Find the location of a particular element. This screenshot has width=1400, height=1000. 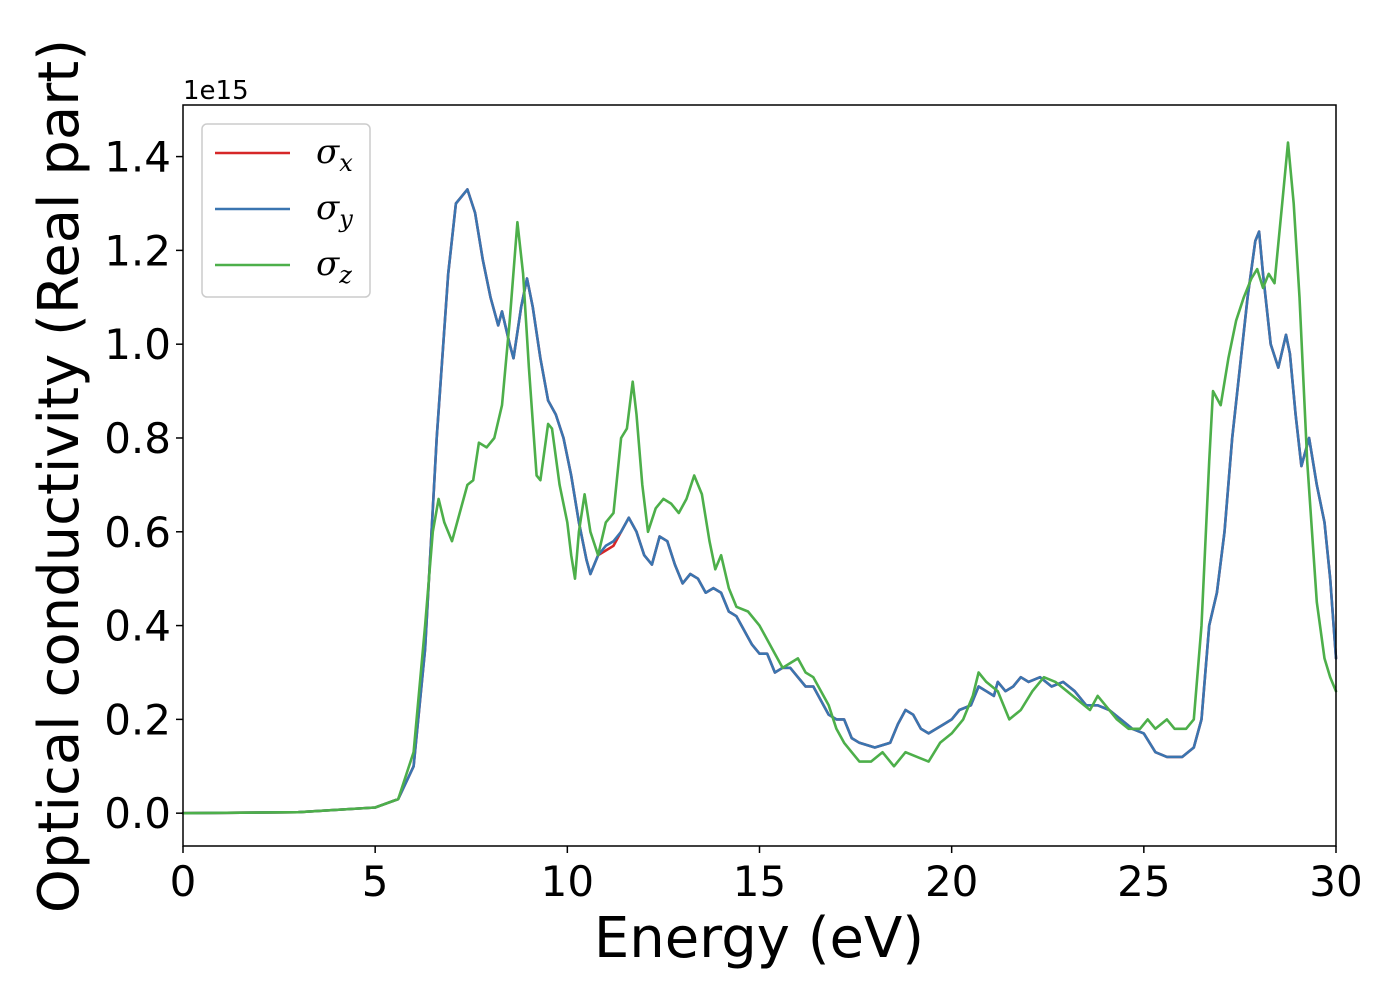

y-tick-label: 0.2 is located at coordinates (137, 719).